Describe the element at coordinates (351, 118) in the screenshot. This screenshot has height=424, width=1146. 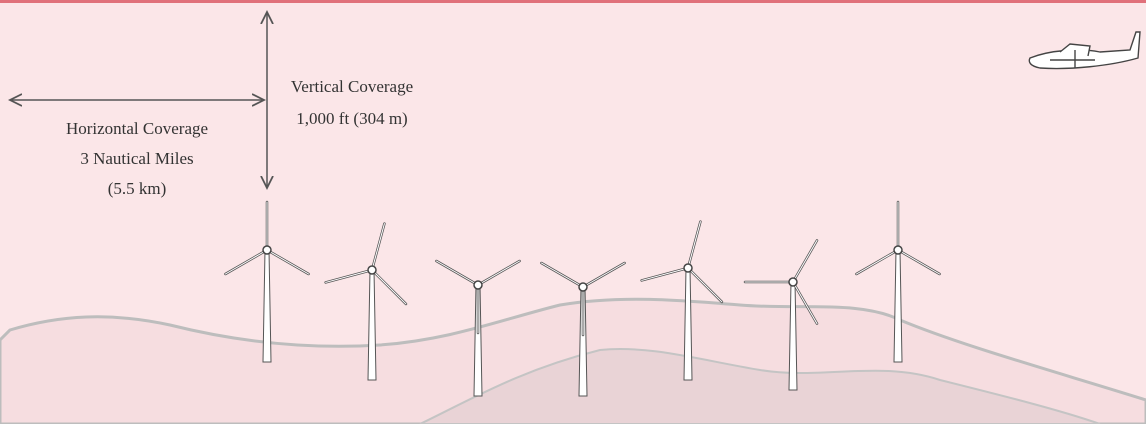
I see `label: 1,000 ft (304 m)` at that location.